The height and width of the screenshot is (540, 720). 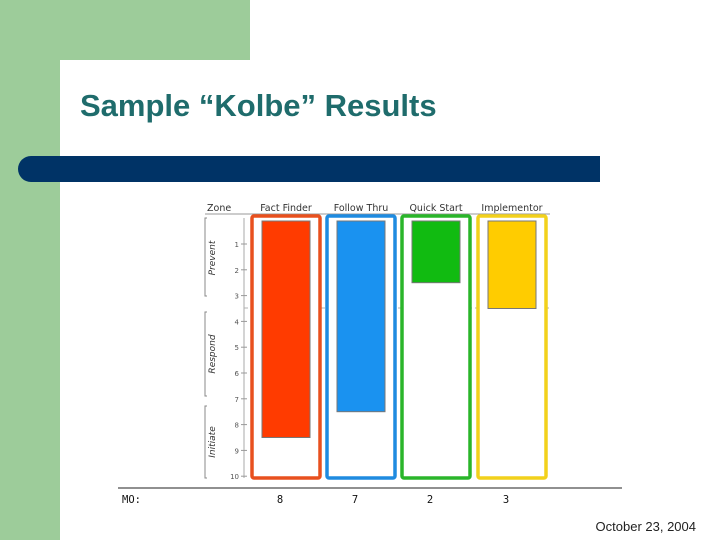 I want to click on top-green-bar, so click(x=125, y=30).